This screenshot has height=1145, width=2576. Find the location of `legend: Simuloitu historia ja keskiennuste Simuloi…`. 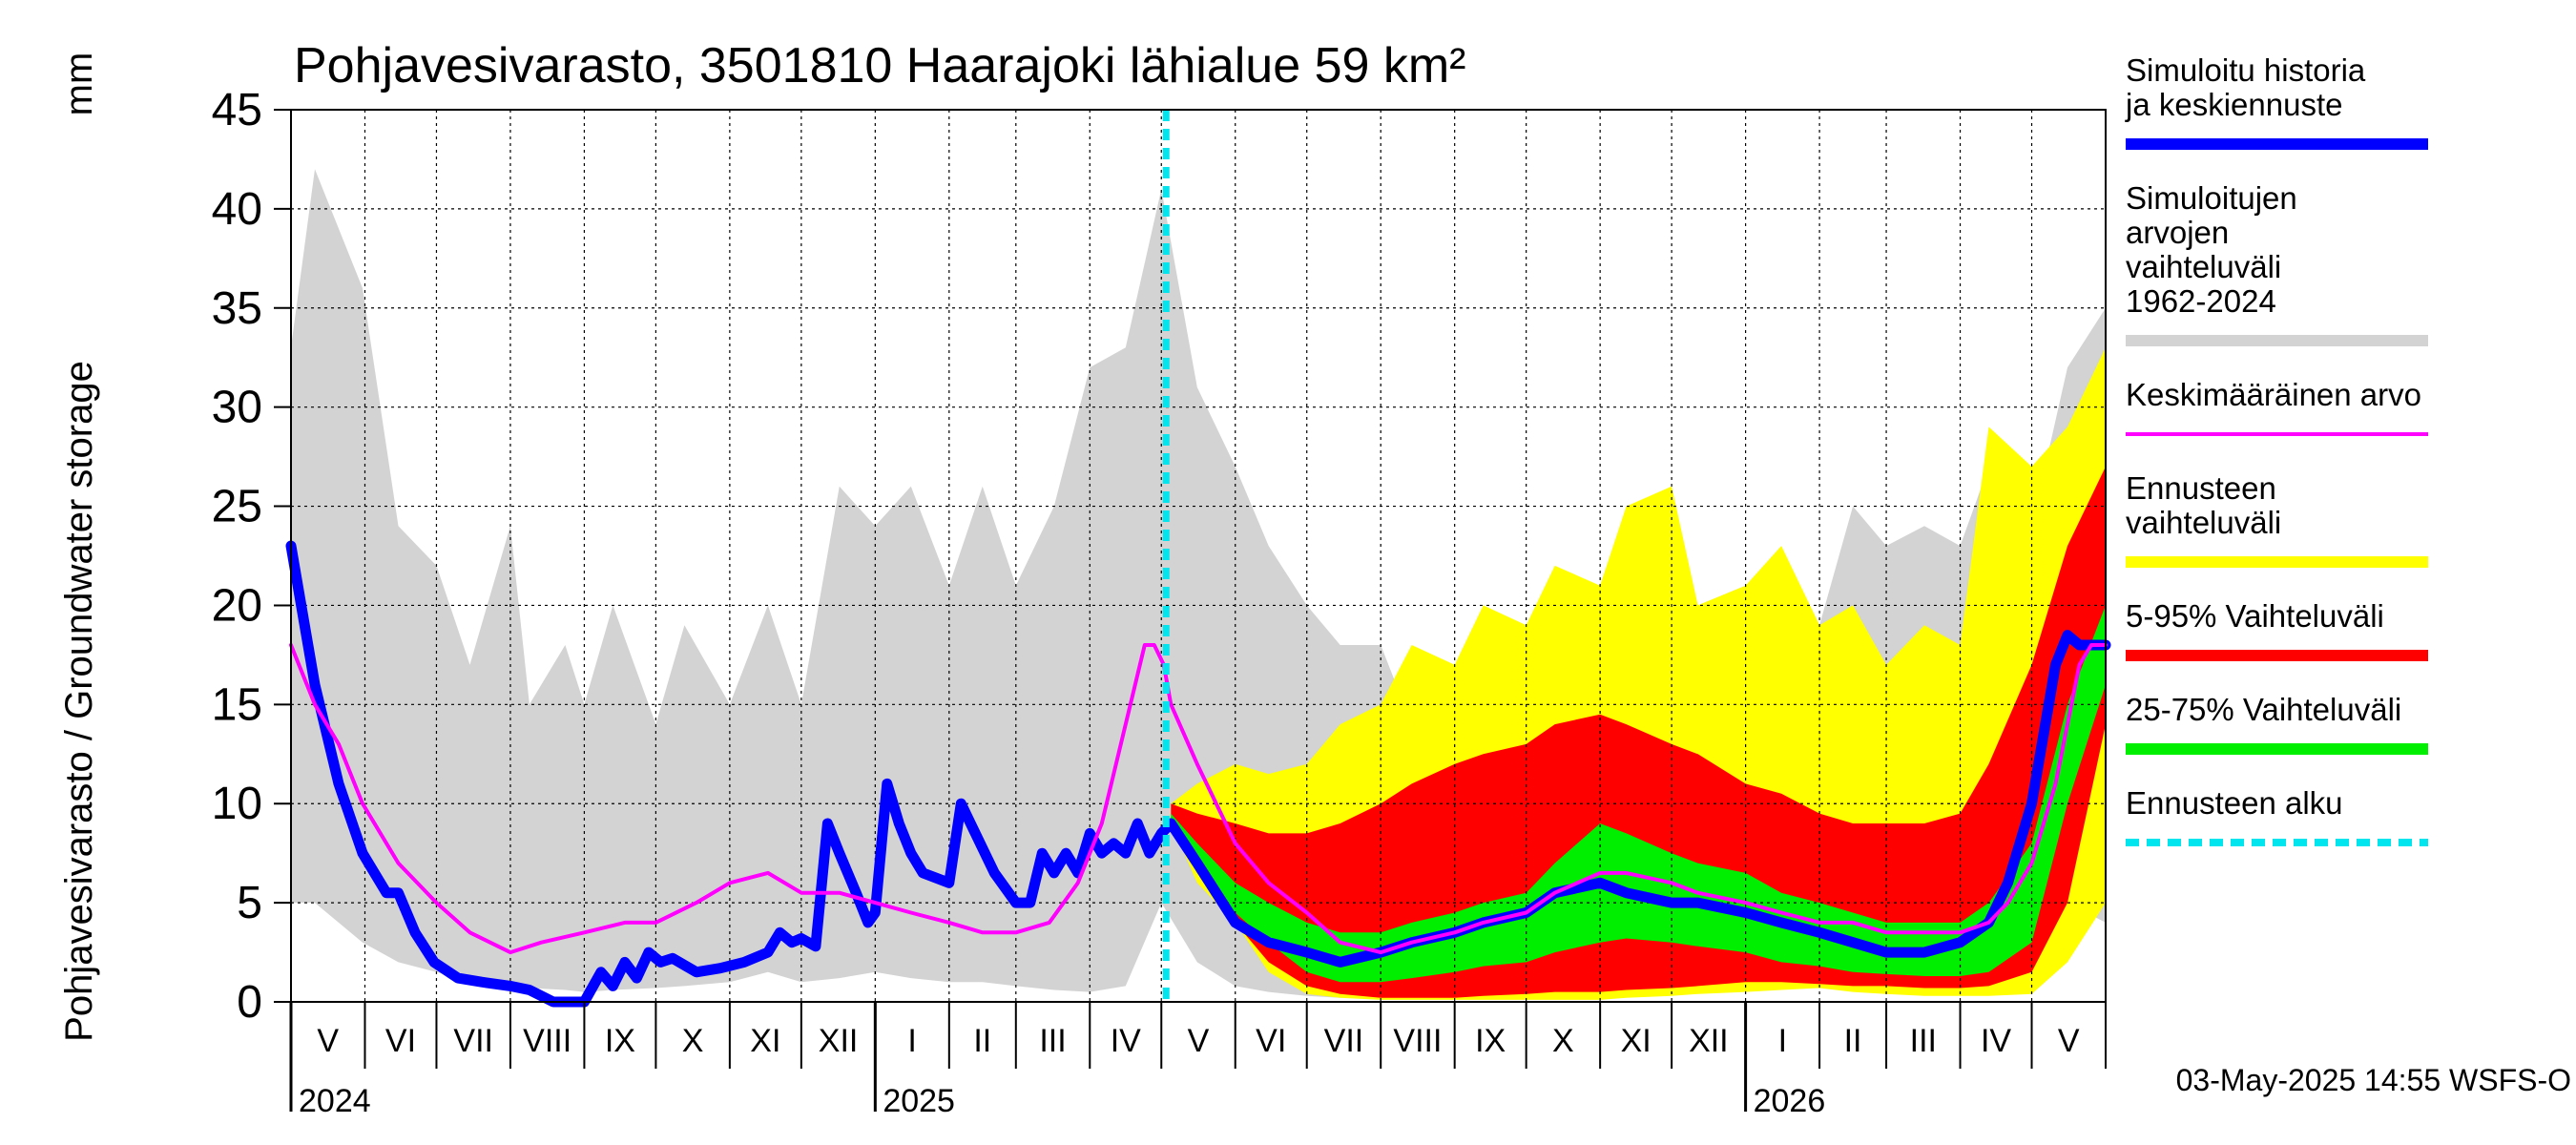

legend: Simuloitu historia ja keskiennuste Simuloi… is located at coordinates (2276, 449).